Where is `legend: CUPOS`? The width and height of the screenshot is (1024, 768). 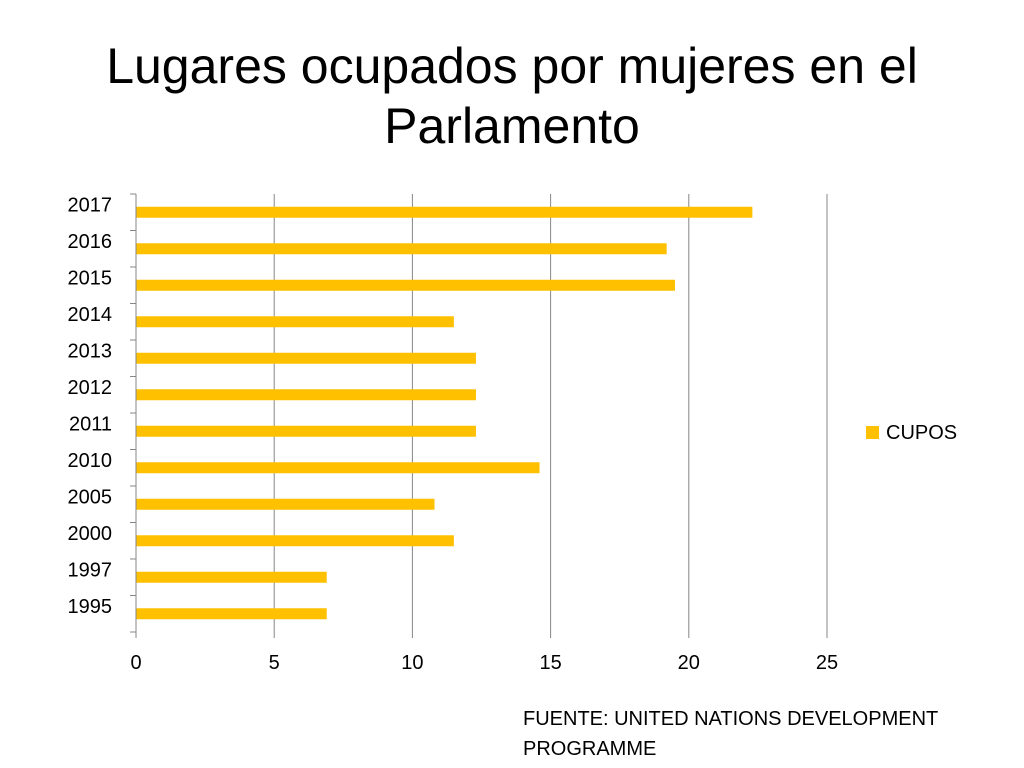
legend: CUPOS is located at coordinates (911, 433).